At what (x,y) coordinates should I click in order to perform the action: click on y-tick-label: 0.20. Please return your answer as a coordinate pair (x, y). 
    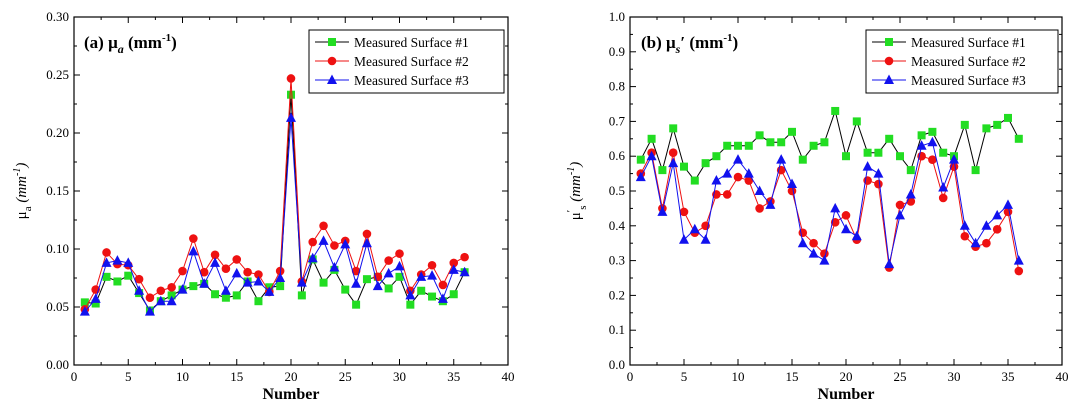
    Looking at the image, I should click on (57, 132).